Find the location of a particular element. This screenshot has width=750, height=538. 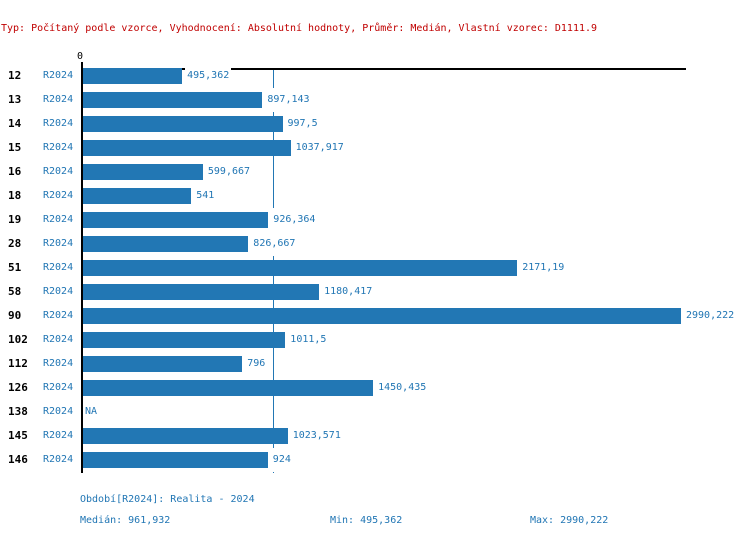

row-id-label: 19 is located at coordinates (15, 219).